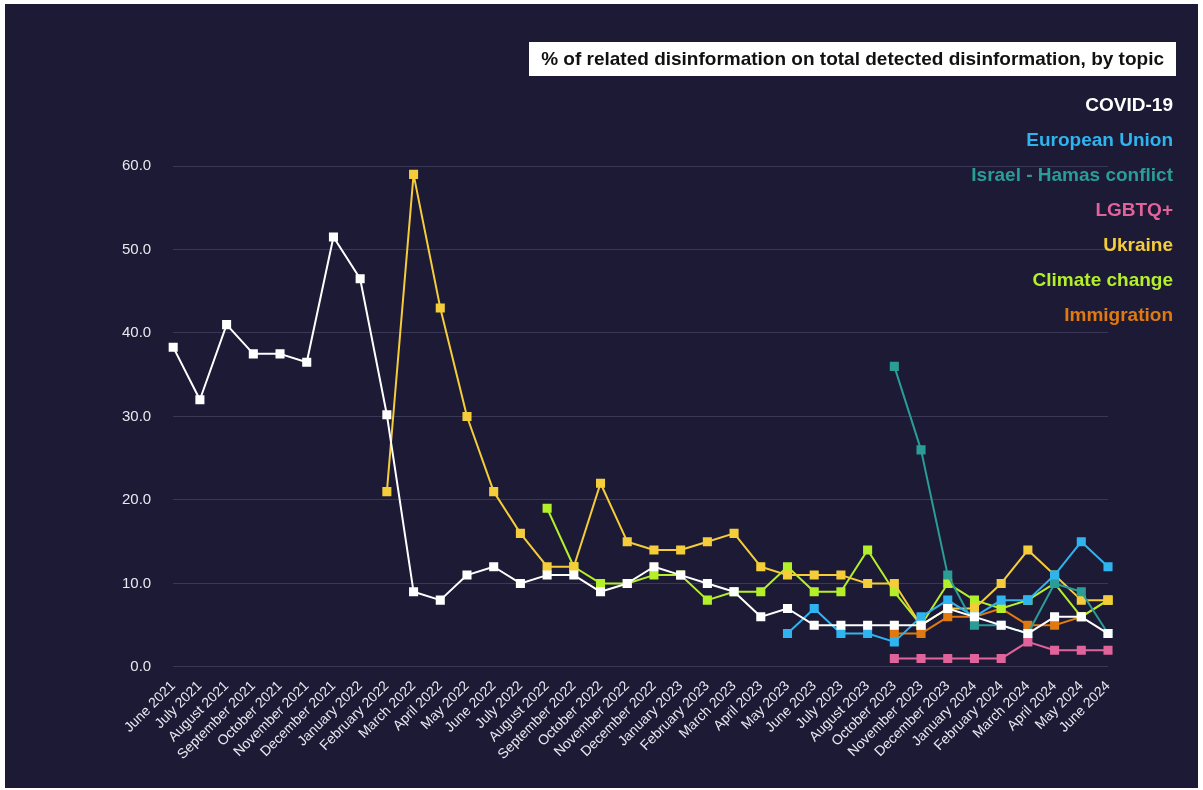 The width and height of the screenshot is (1203, 790). Describe the element at coordinates (136, 582) in the screenshot. I see `y-tick-label: 10.0` at that location.